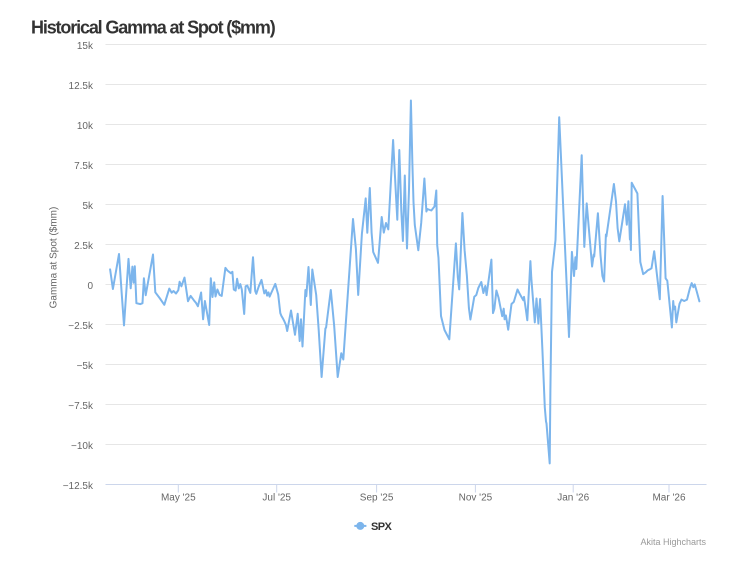  Describe the element at coordinates (276, 498) in the screenshot. I see `svg-text: Jul '25` at that location.